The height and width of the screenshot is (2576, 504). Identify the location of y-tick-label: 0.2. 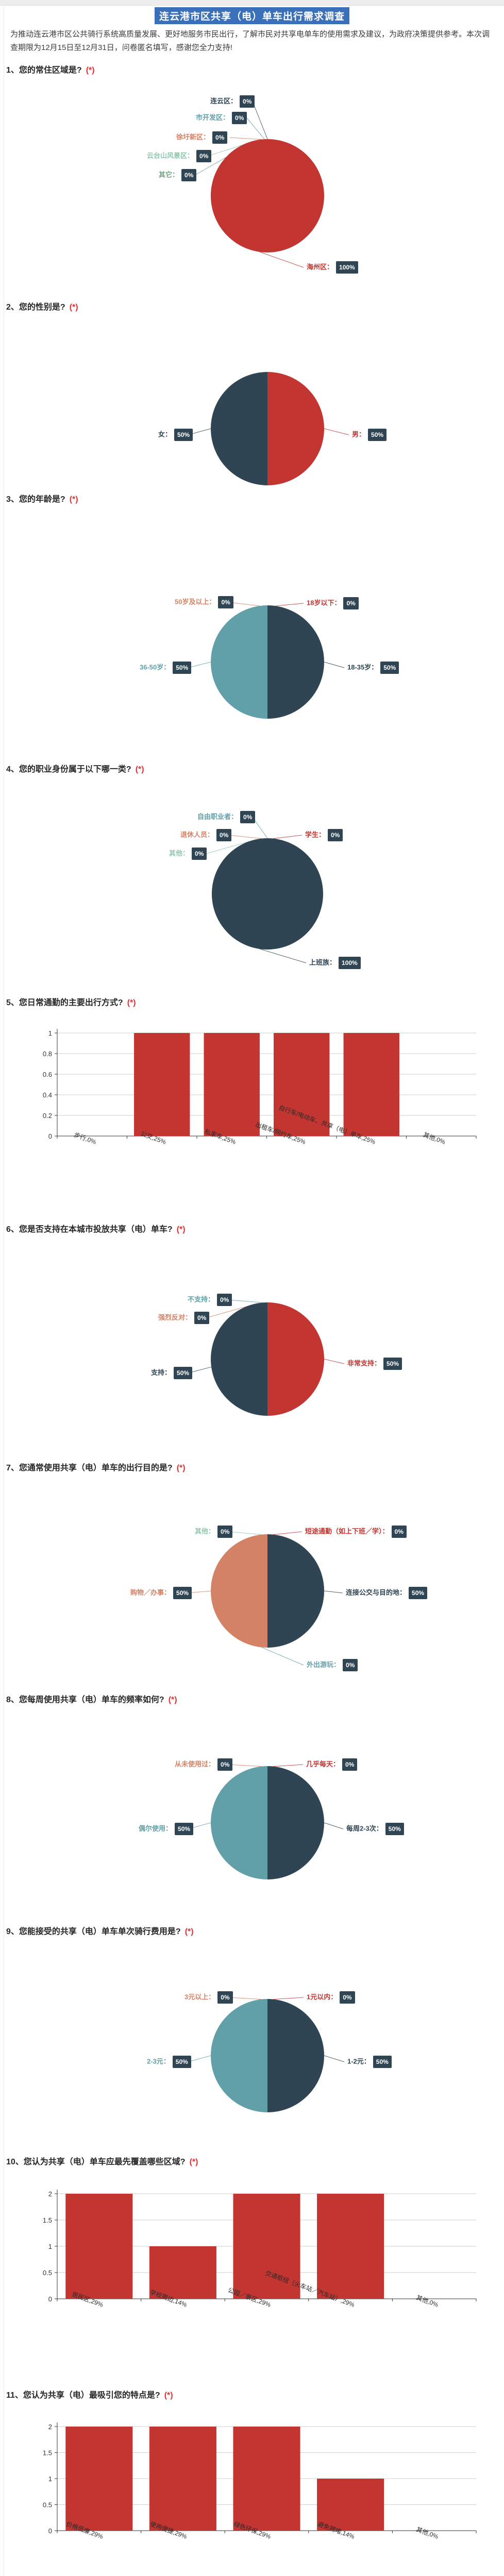
(48, 1116).